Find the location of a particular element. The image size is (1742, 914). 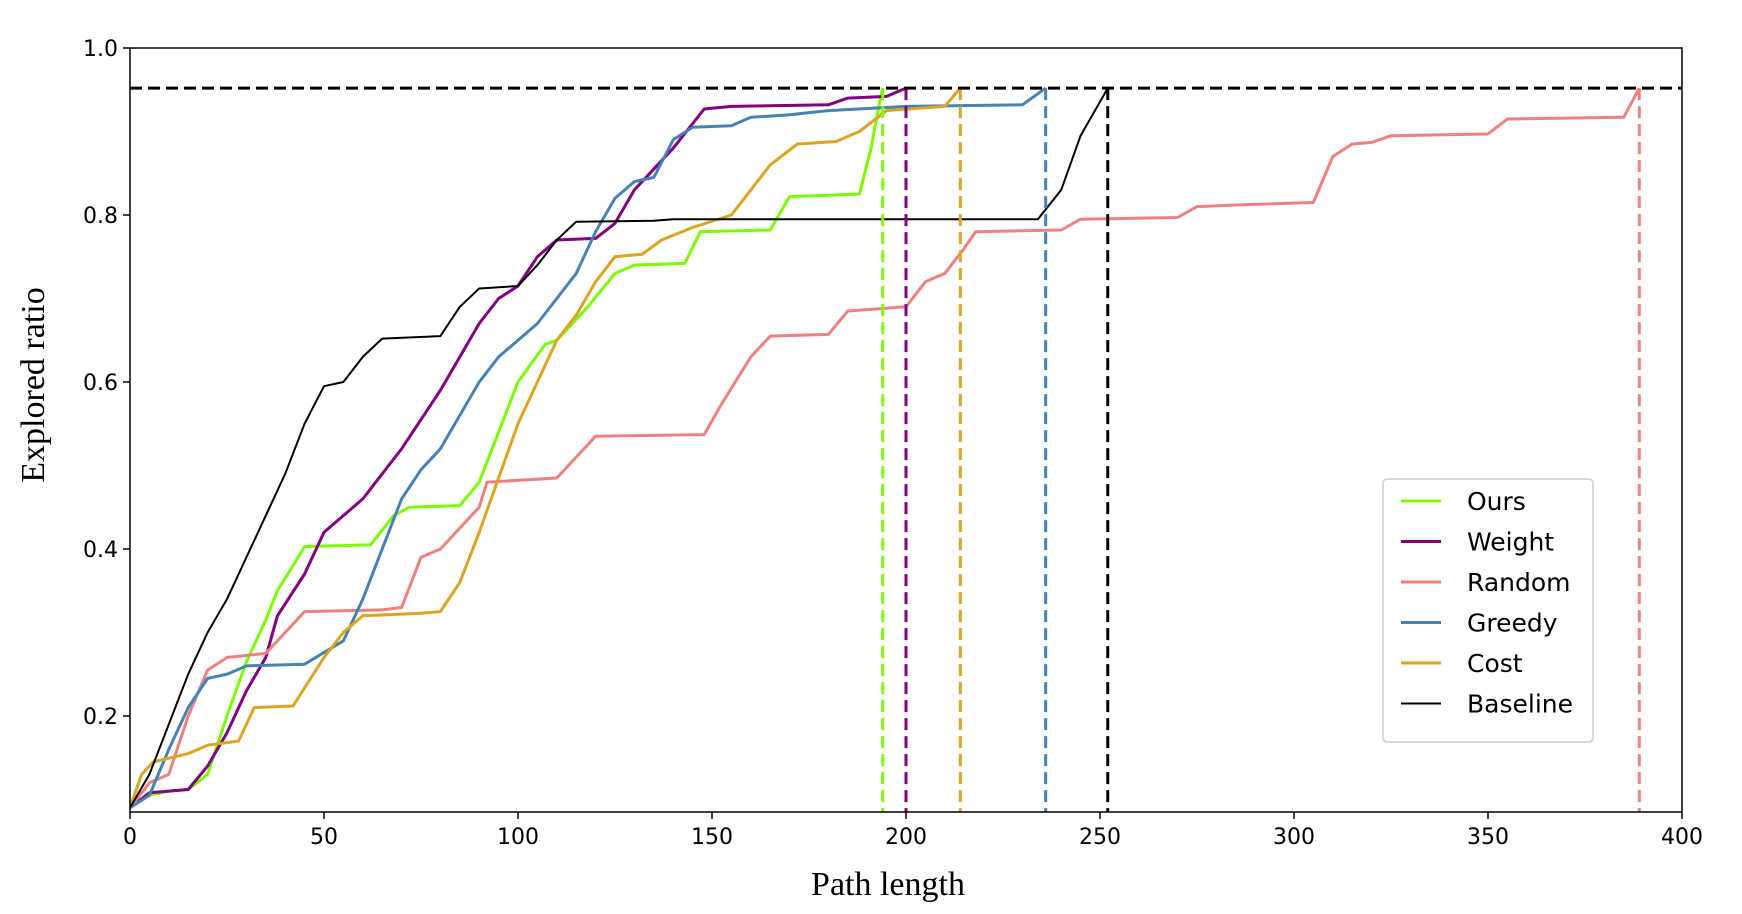

x-tick-label: 350 is located at coordinates (1488, 837).